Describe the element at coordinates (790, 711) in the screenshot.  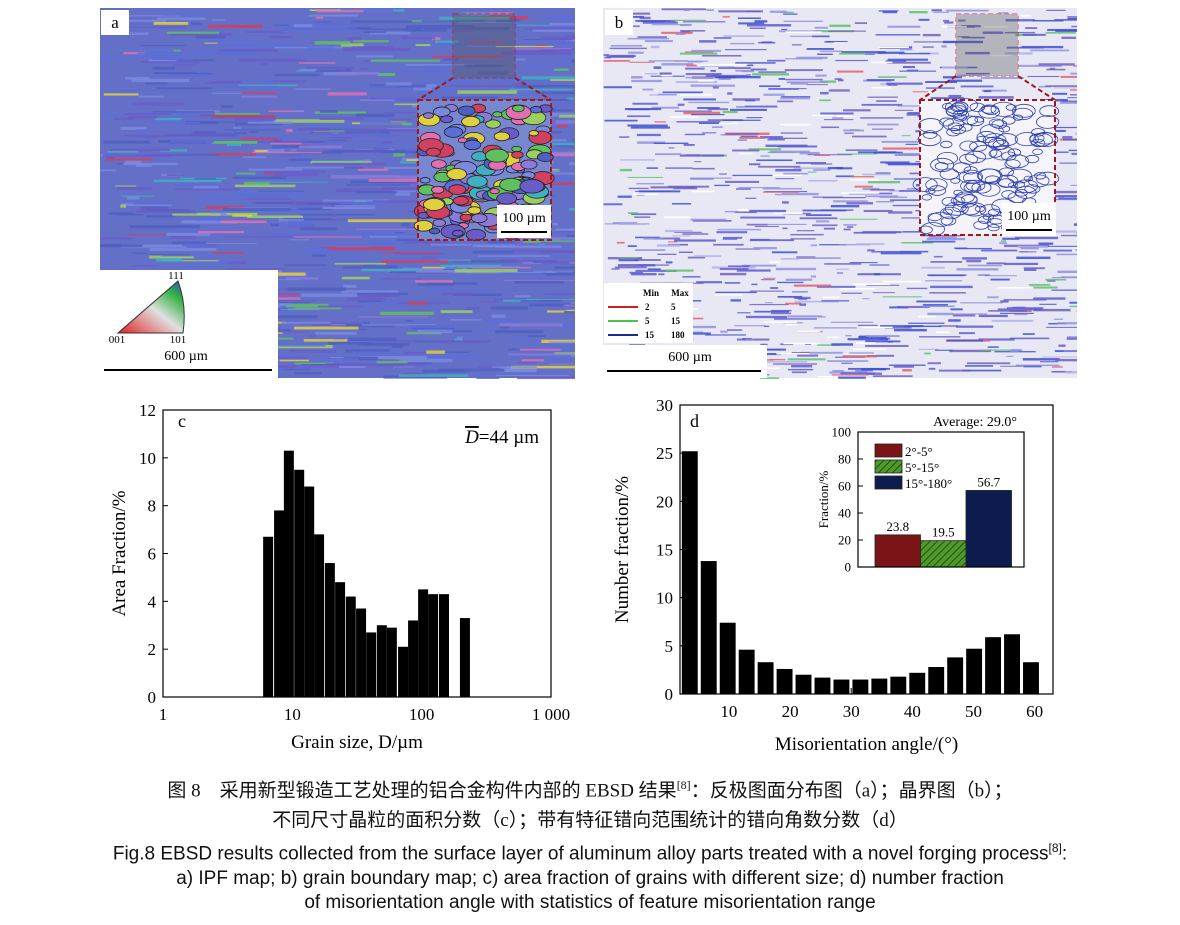
I see `x-tick-label: 20` at that location.